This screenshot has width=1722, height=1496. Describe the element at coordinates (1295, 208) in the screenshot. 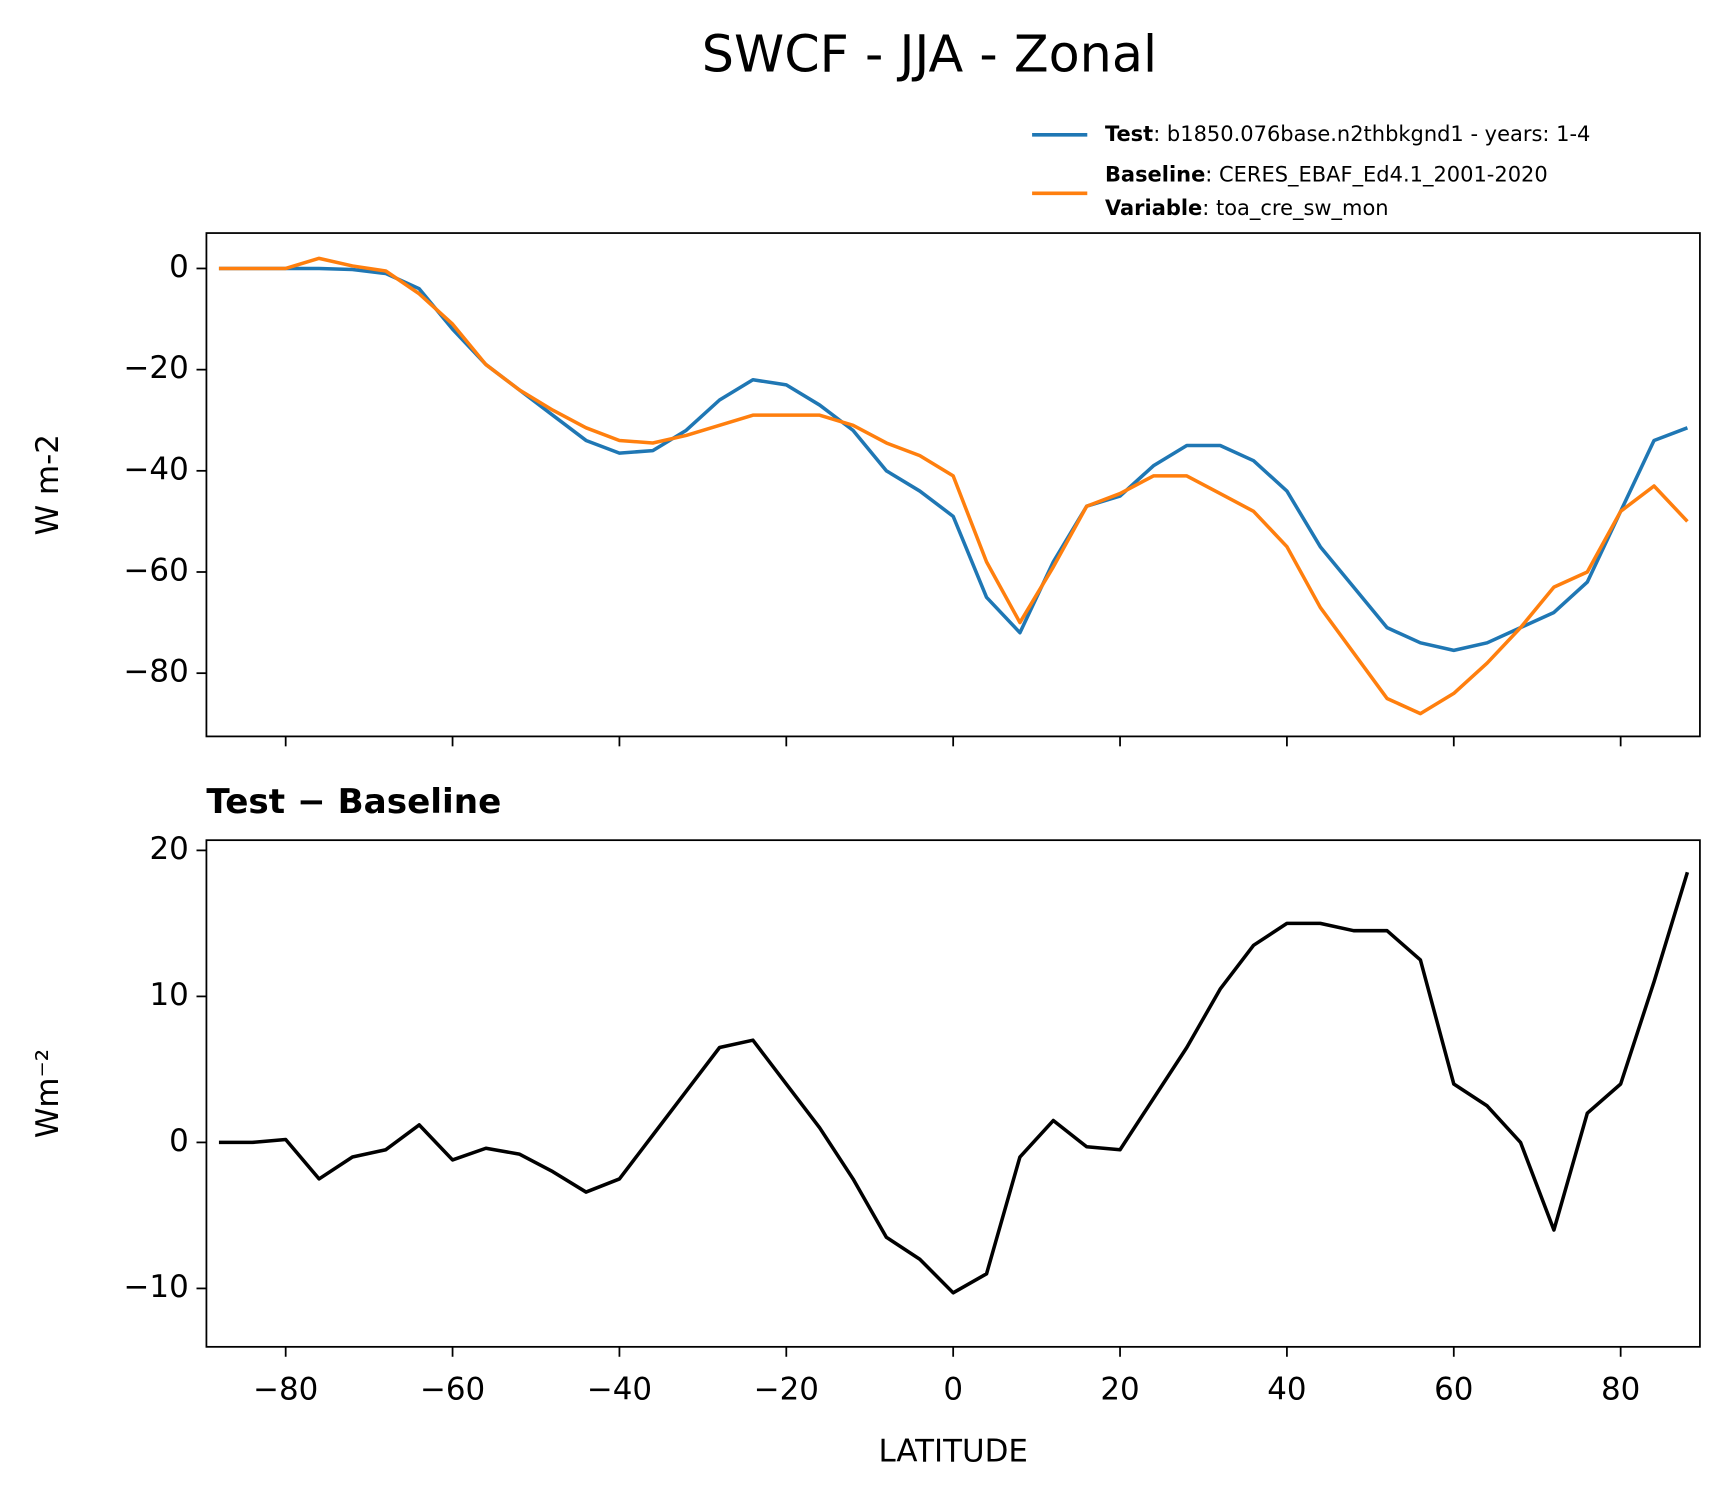

I see `legend-text: : toa_cre_sw_mon` at that location.